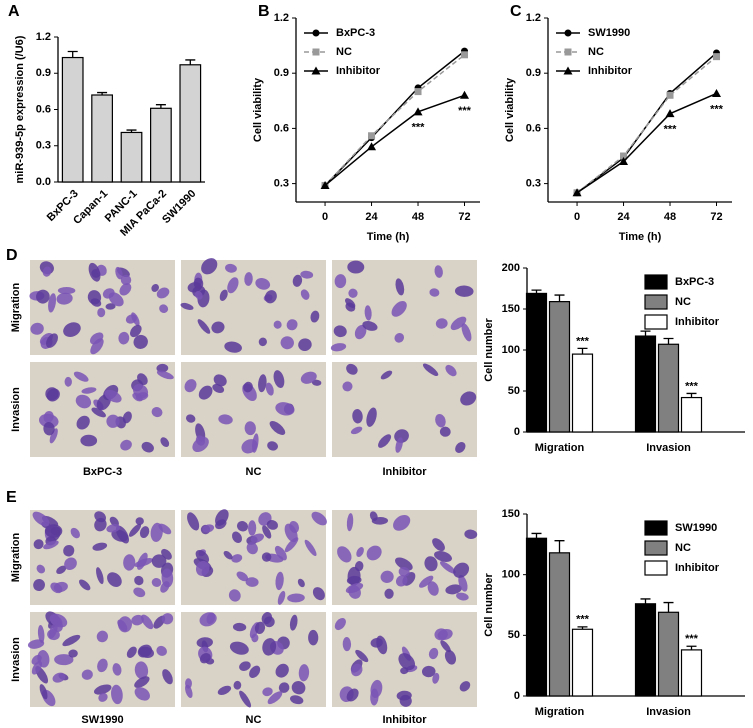 This screenshot has height=728, width=753. What do you see at coordinates (511, 575) in the screenshot?
I see `y-tick-label: 100` at bounding box center [511, 575].